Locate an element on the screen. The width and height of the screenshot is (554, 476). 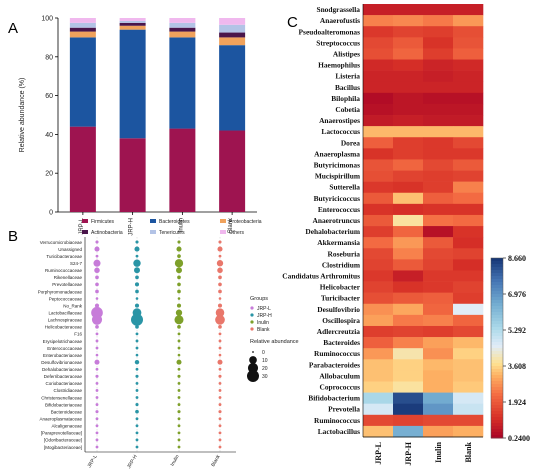
row-label: Parabacteroides is located at coordinates (334, 364).